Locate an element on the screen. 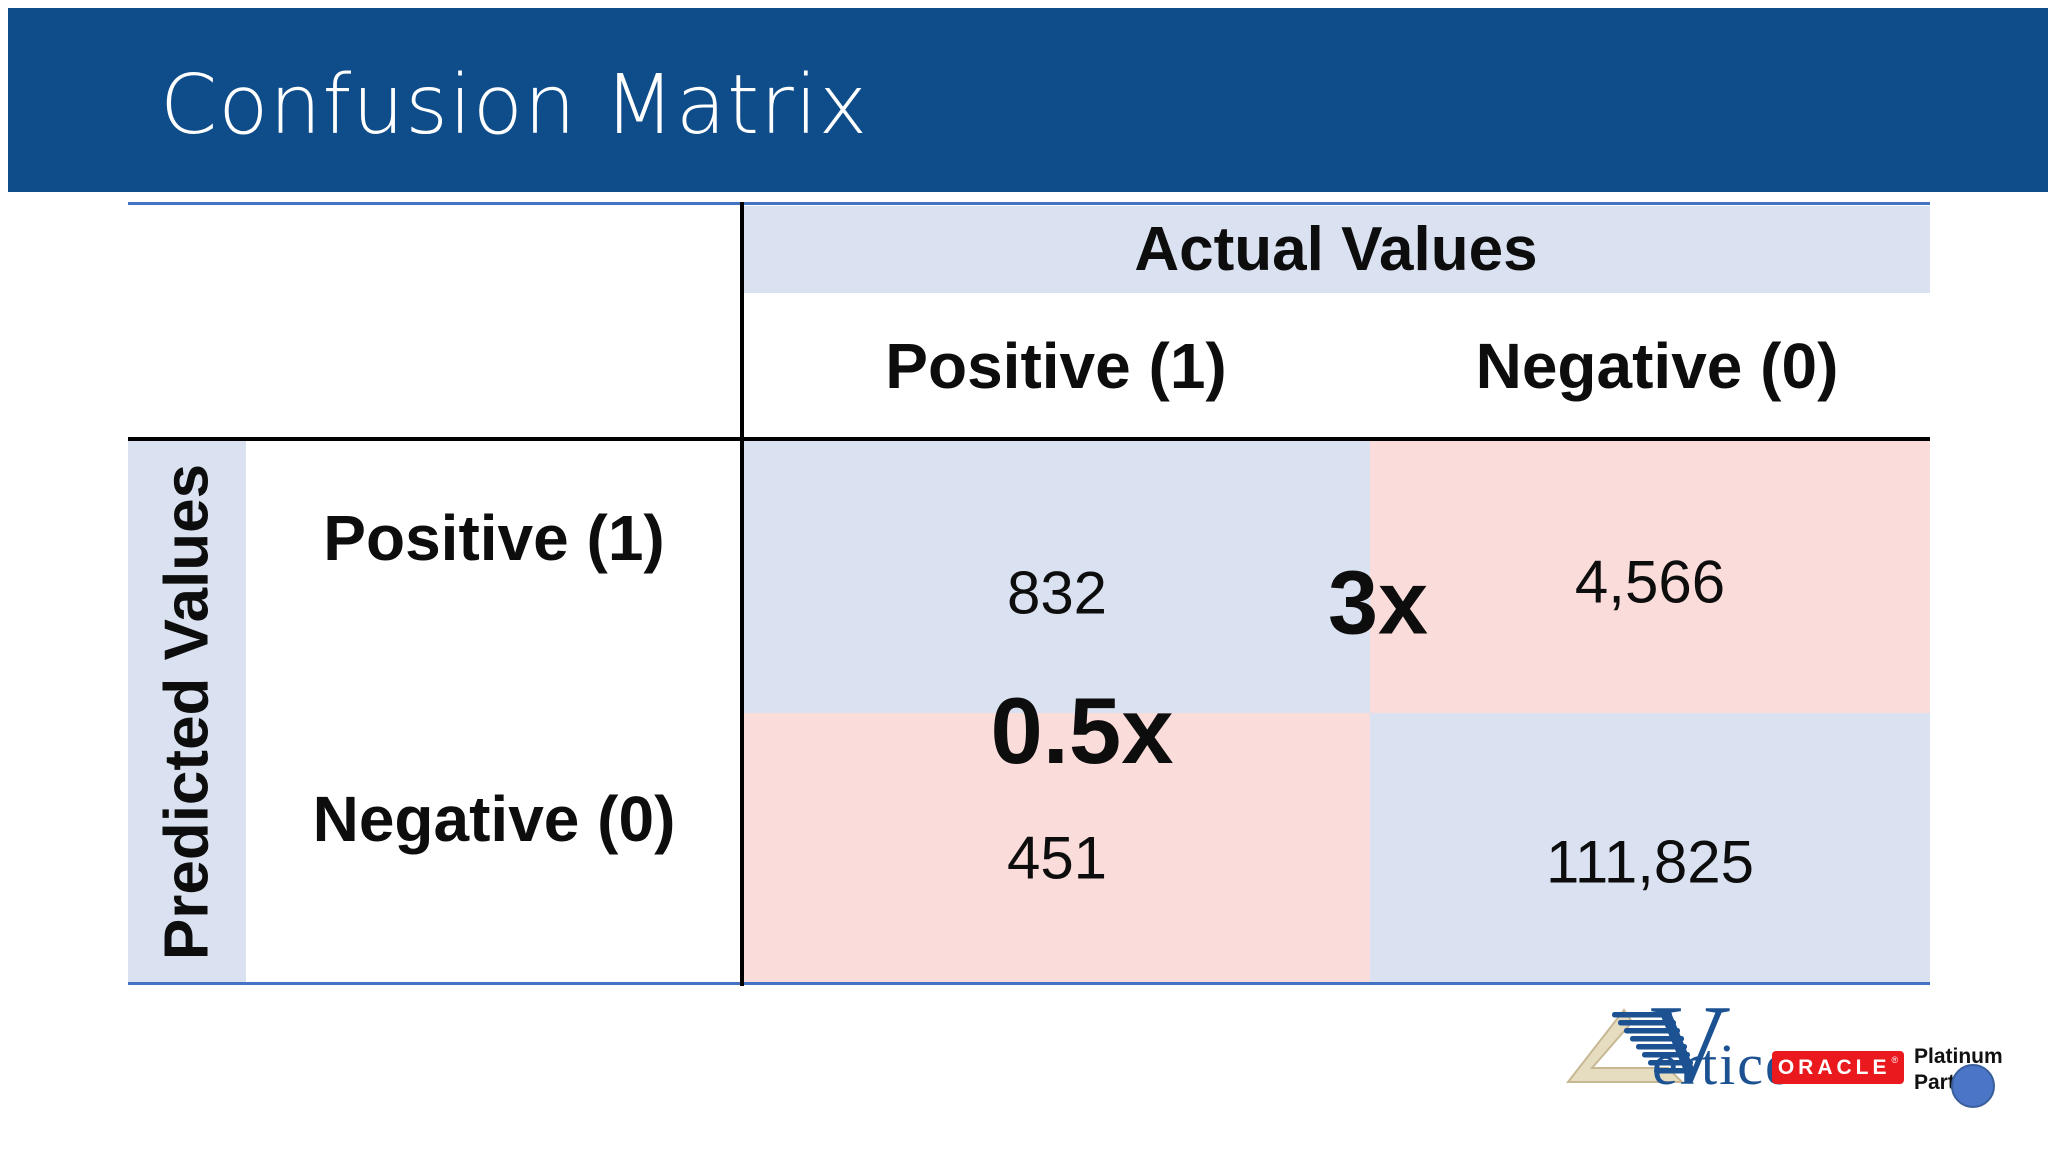 The width and height of the screenshot is (2048, 1152). value-true-positive: 832 is located at coordinates (1057, 593).